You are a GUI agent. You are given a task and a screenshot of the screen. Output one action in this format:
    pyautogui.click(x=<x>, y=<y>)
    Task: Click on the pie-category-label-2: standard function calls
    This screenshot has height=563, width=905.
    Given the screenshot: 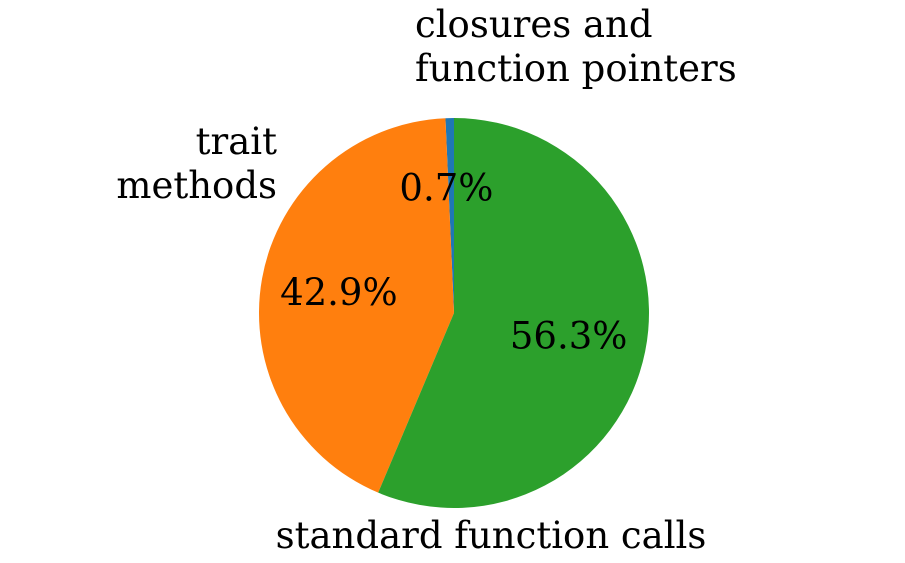 What is the action you would take?
    pyautogui.click(x=491, y=535)
    